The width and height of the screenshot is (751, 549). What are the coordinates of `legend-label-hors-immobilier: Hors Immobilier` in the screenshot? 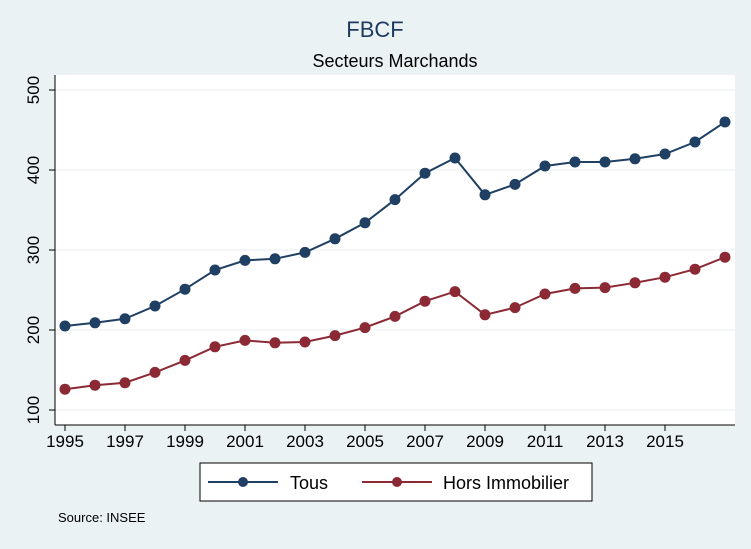 It's located at (506, 483).